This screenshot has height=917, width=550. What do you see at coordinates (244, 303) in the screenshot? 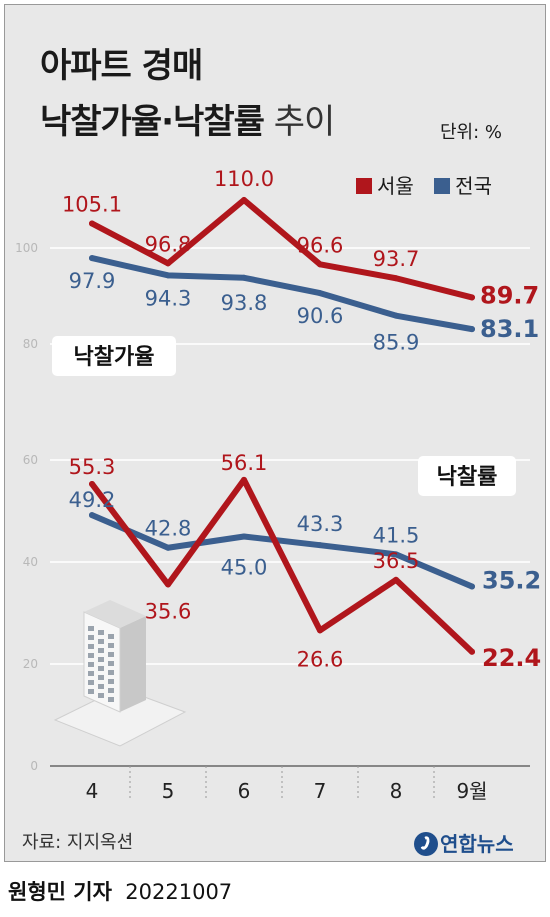
I see `national-rate-data-label: 93.8` at bounding box center [244, 303].